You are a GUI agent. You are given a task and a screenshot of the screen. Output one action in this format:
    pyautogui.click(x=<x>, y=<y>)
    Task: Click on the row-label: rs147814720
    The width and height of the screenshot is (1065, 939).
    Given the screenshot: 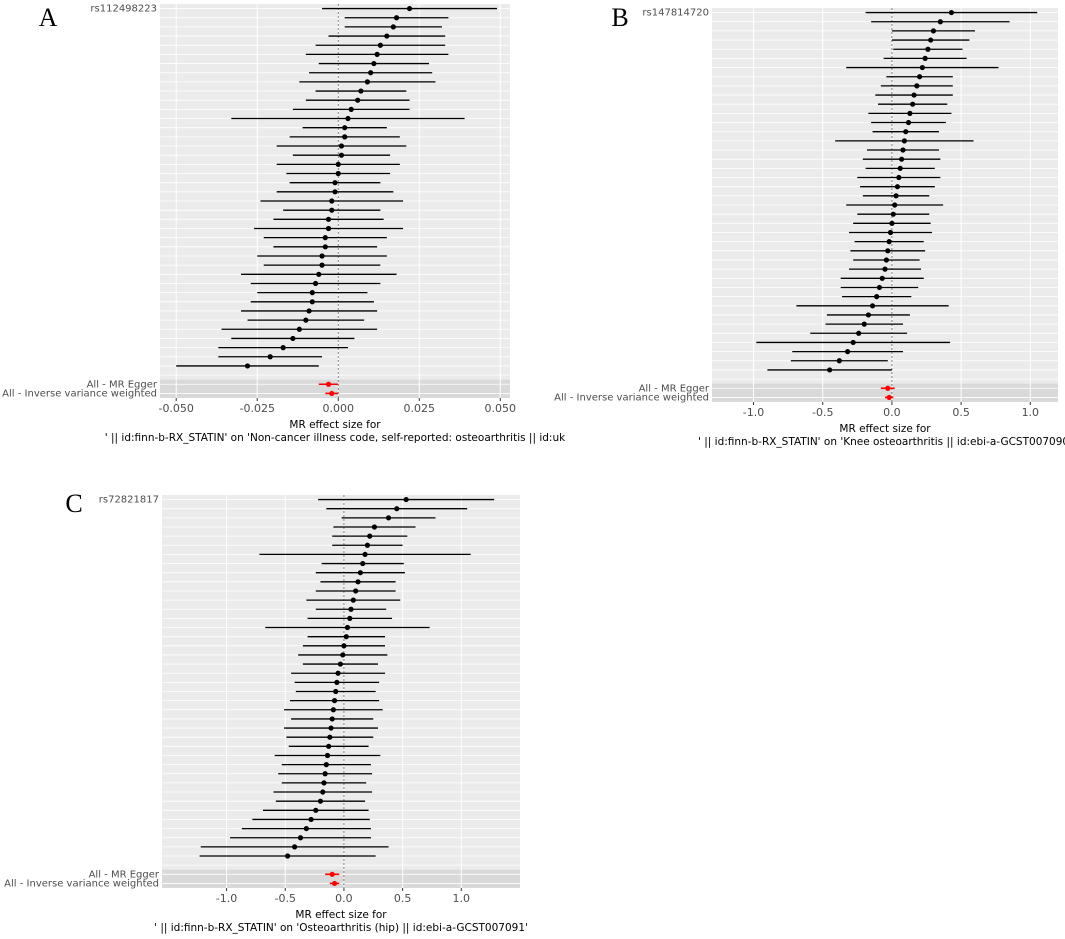 What is the action you would take?
    pyautogui.click(x=675, y=13)
    